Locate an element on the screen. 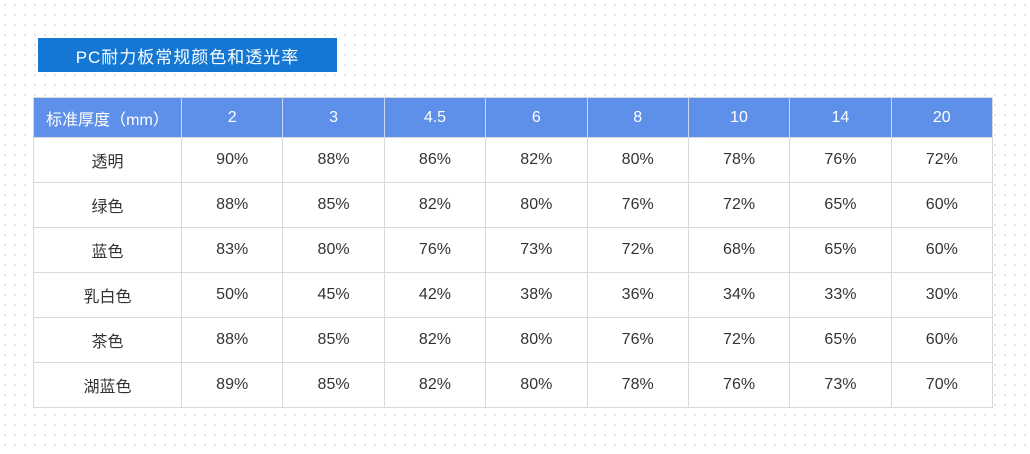  table-cell: 36% is located at coordinates (638, 295).